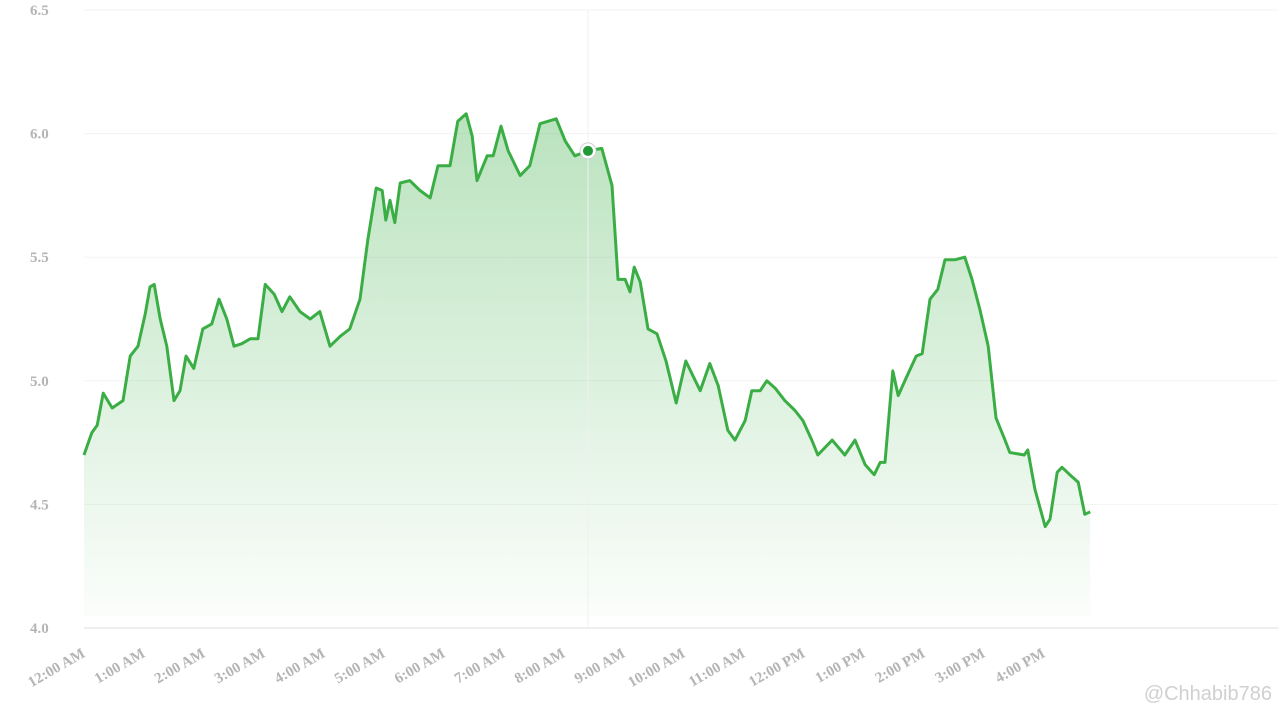  I want to click on x-tick-label: 1:00 AM, so click(120, 667).